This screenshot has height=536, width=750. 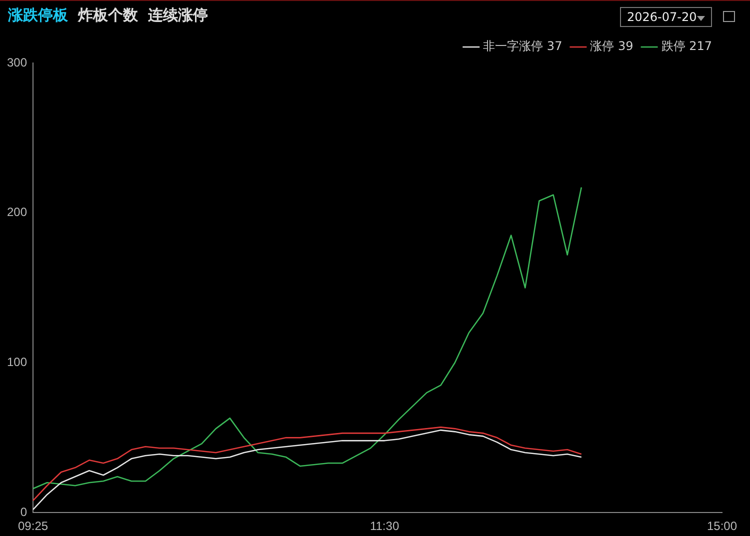 I want to click on text: 连续涨停, so click(x=178, y=15).